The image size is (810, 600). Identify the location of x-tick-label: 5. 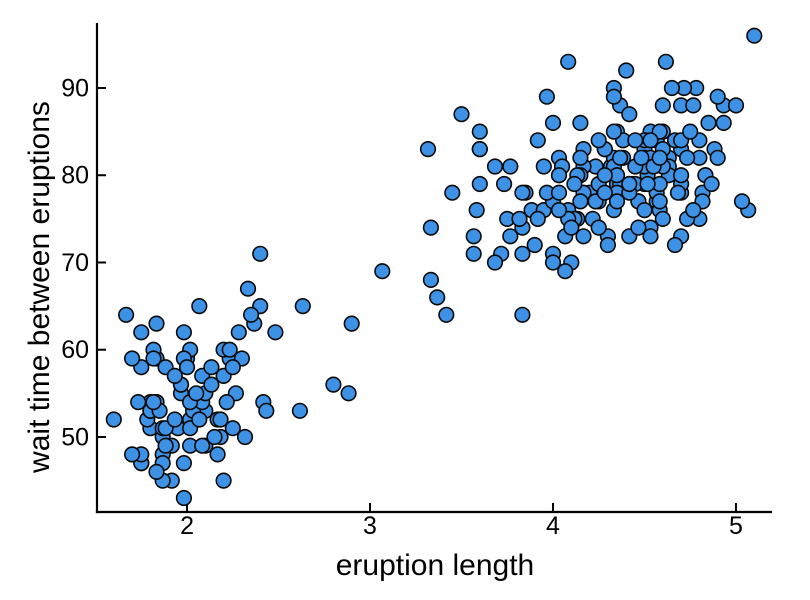
(736, 526).